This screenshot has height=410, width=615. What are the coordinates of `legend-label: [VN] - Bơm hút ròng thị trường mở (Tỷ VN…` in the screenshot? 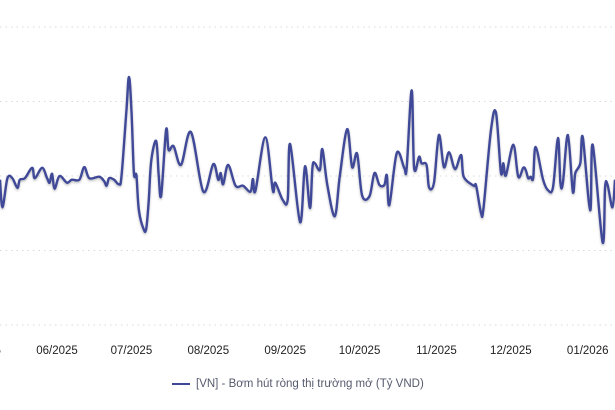 It's located at (310, 384).